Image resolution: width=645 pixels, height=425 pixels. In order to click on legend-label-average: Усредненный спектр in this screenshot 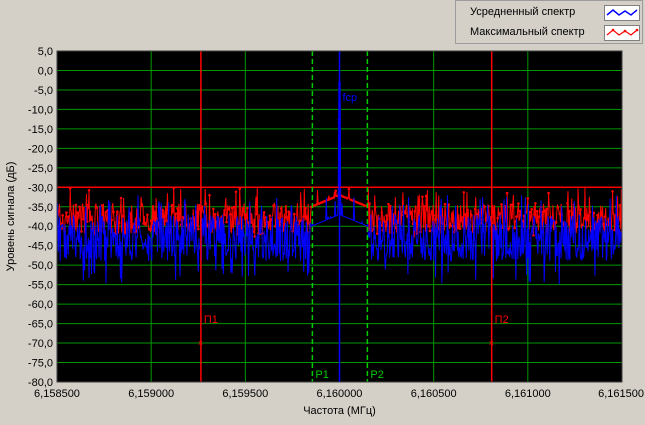, I will do `click(523, 12)`.